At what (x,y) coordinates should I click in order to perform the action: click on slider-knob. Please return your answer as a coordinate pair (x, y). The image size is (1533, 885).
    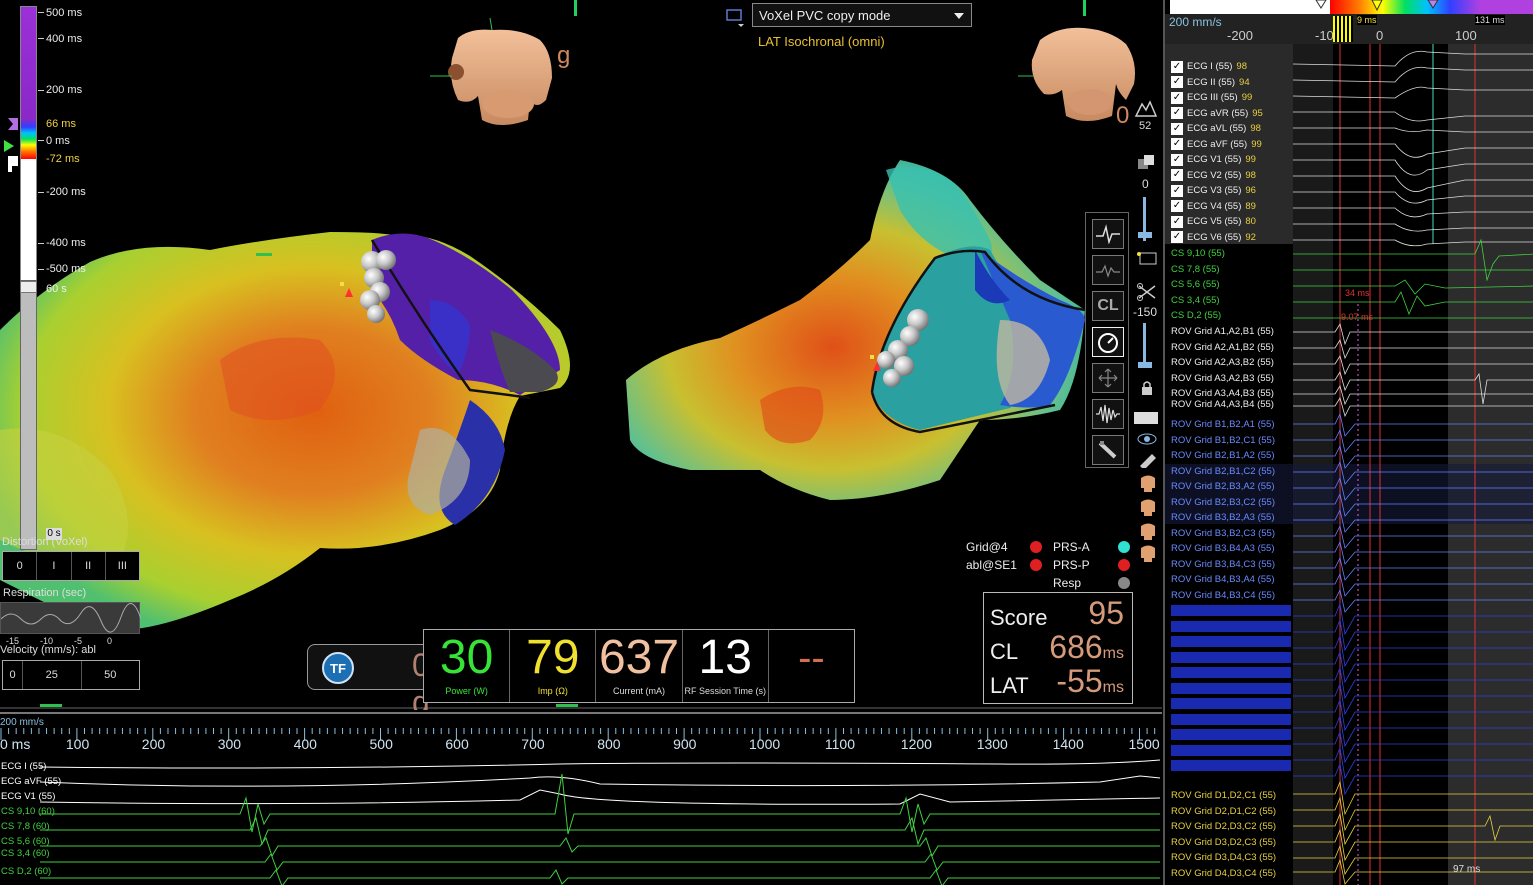
    Looking at the image, I should click on (28, 287).